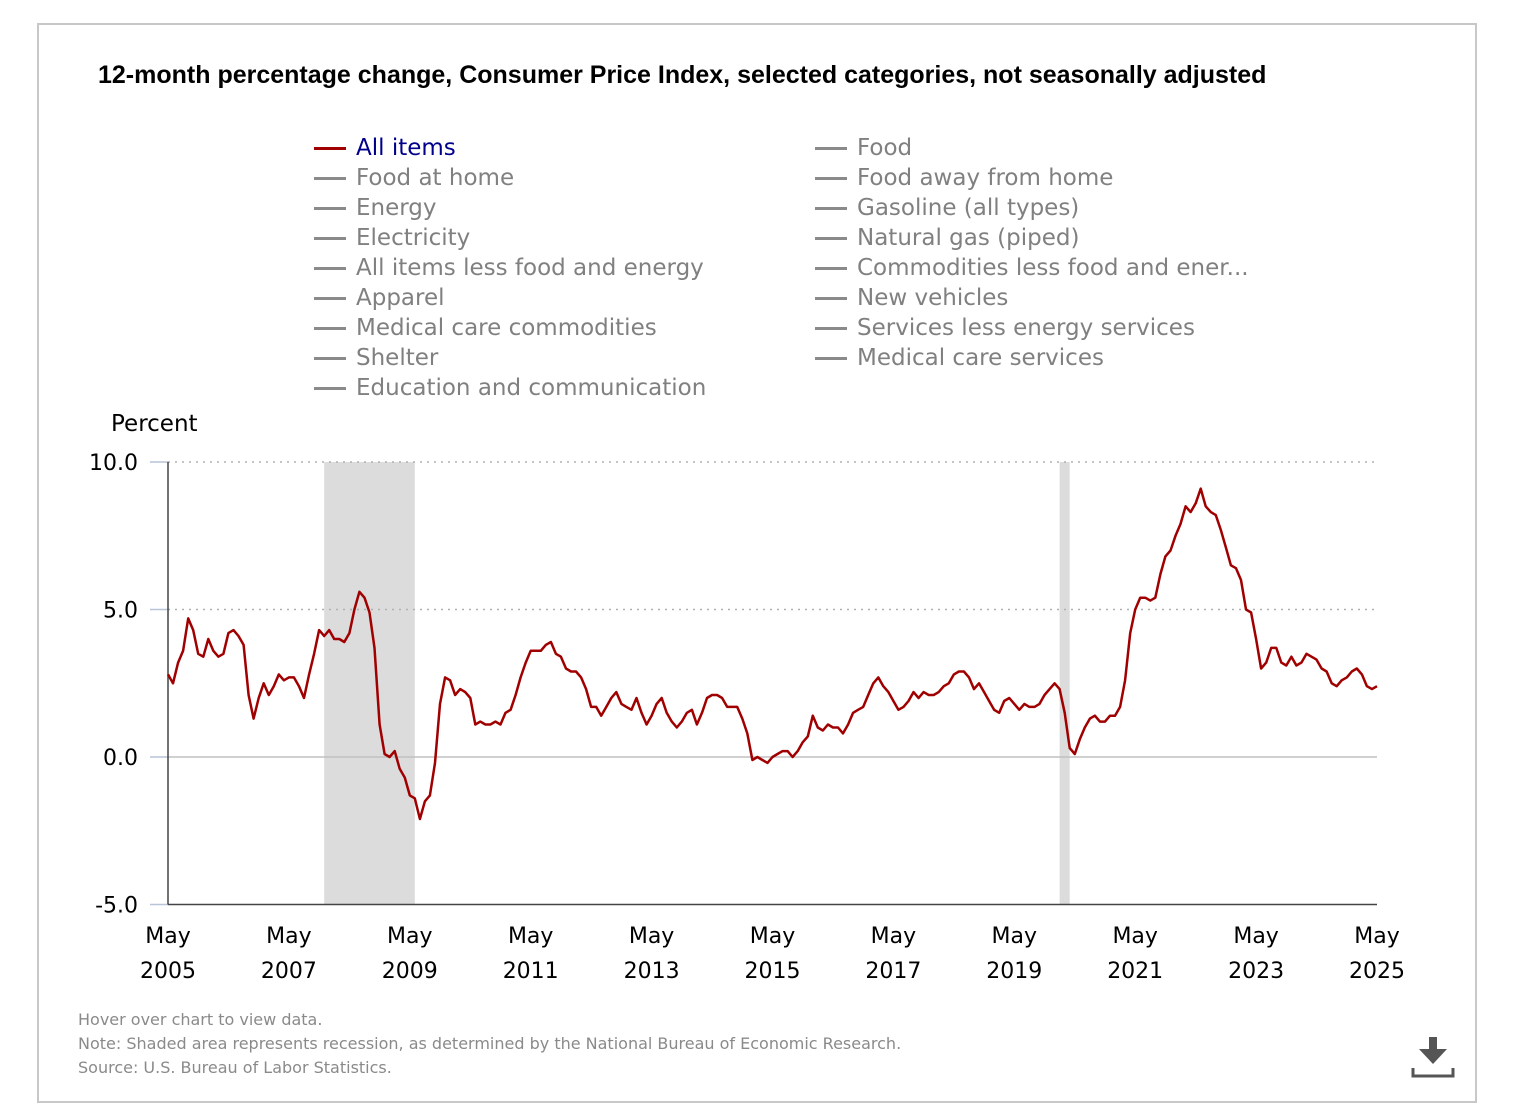 This screenshot has height=1120, width=1537. What do you see at coordinates (410, 971) in the screenshot?
I see `x-tick-label-year: 2009` at bounding box center [410, 971].